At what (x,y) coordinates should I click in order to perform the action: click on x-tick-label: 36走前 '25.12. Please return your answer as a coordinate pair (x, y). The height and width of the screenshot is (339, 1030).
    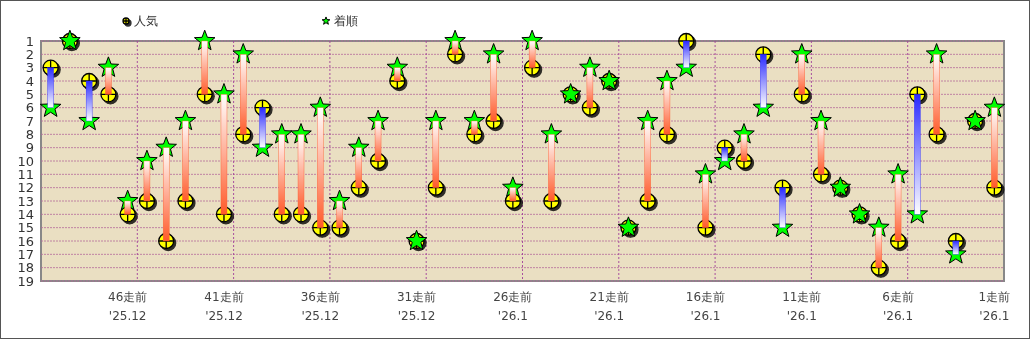
    Looking at the image, I should click on (320, 306).